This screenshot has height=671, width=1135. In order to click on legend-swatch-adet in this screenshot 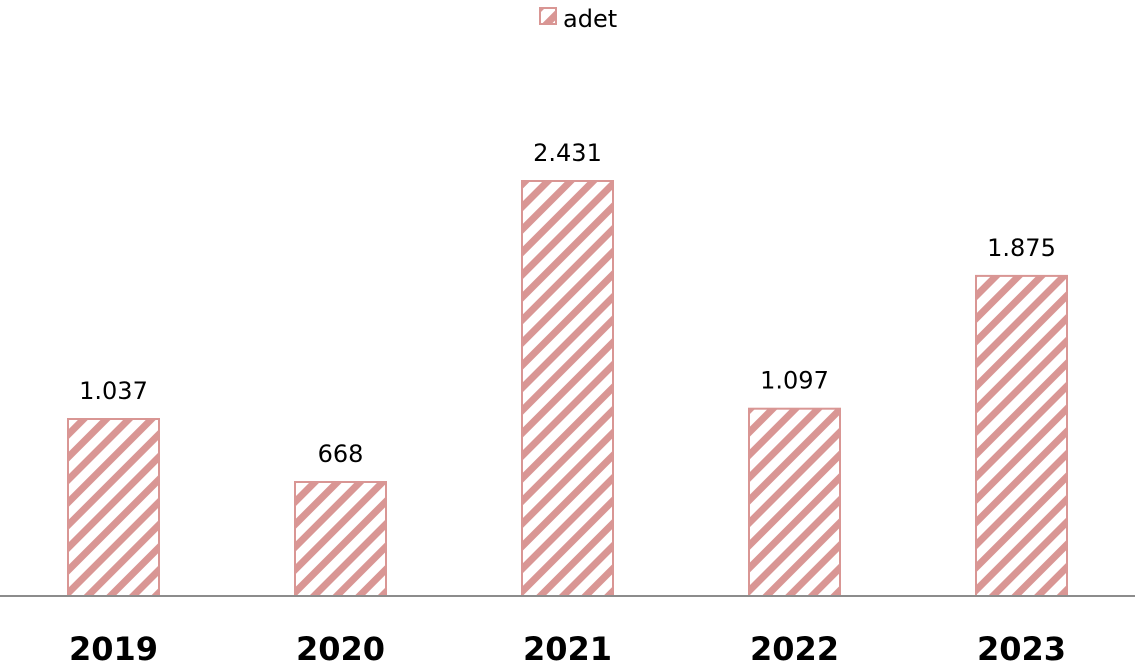, I will do `click(548, 16)`.